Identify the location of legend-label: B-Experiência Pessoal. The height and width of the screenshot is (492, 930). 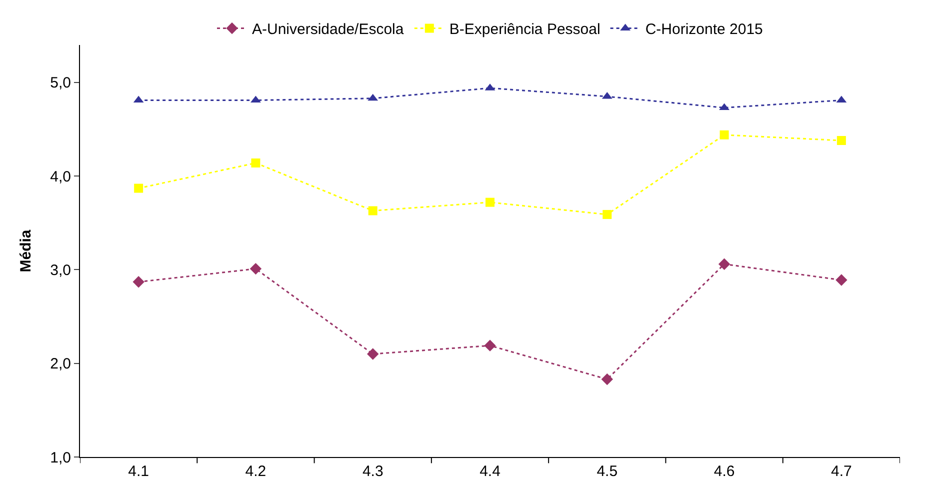
(524, 29).